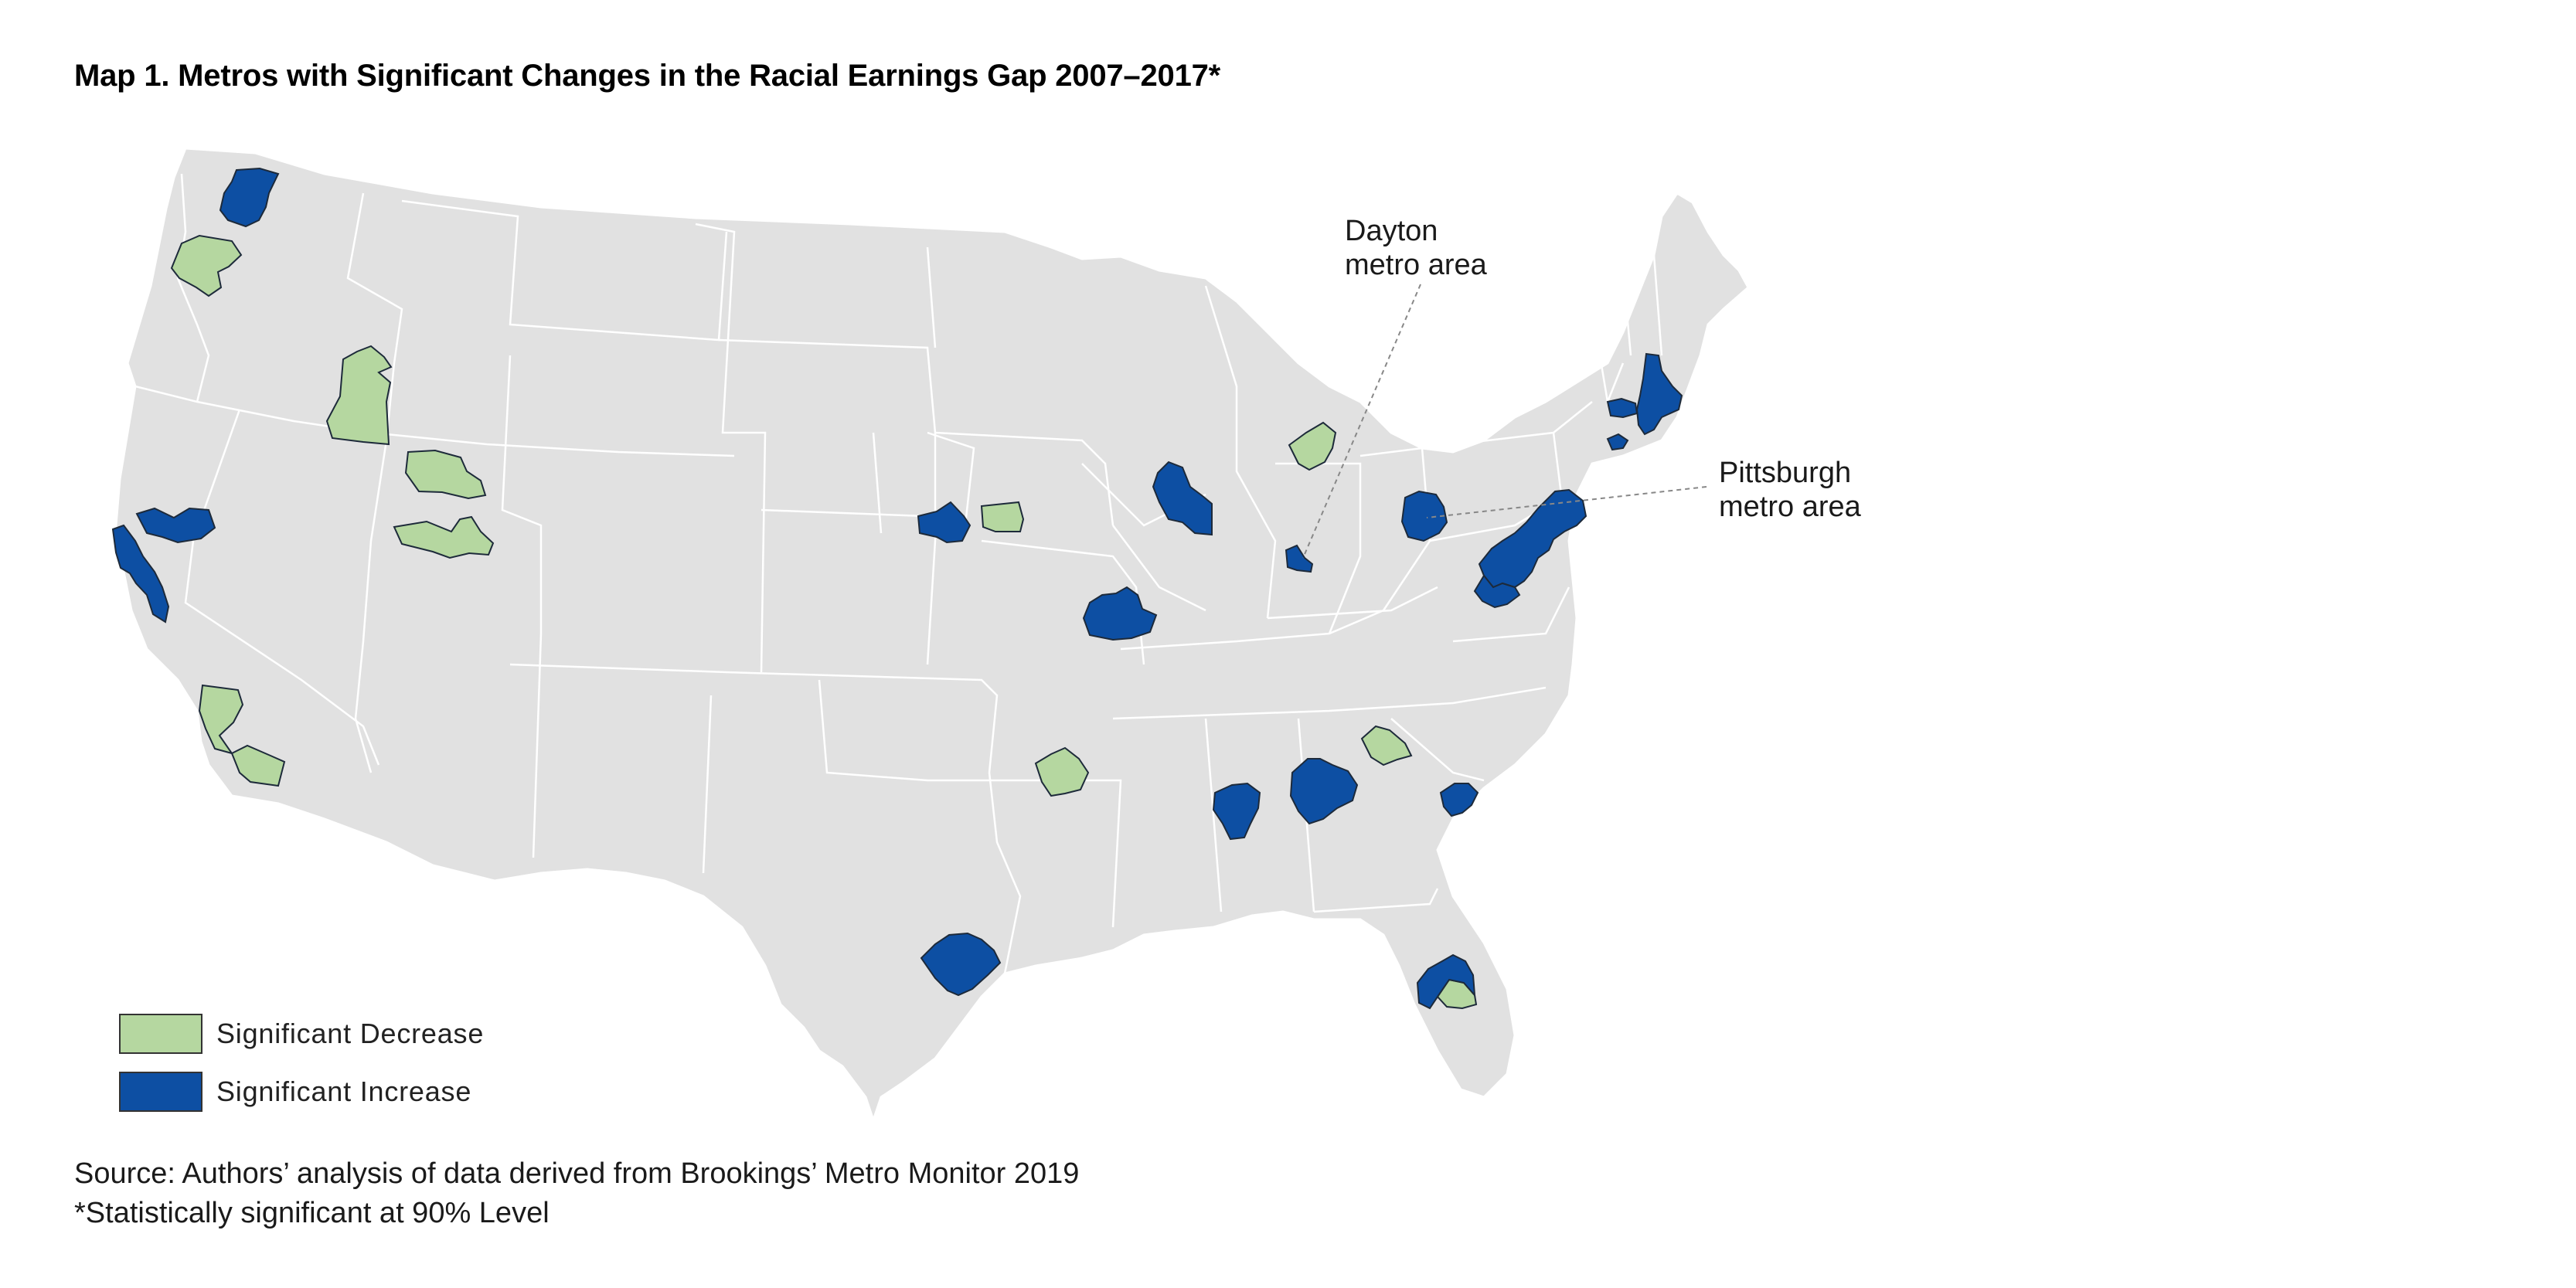 This screenshot has height=1288, width=2576. Describe the element at coordinates (444, 537) in the screenshot. I see `metro-salt-lake-city` at that location.